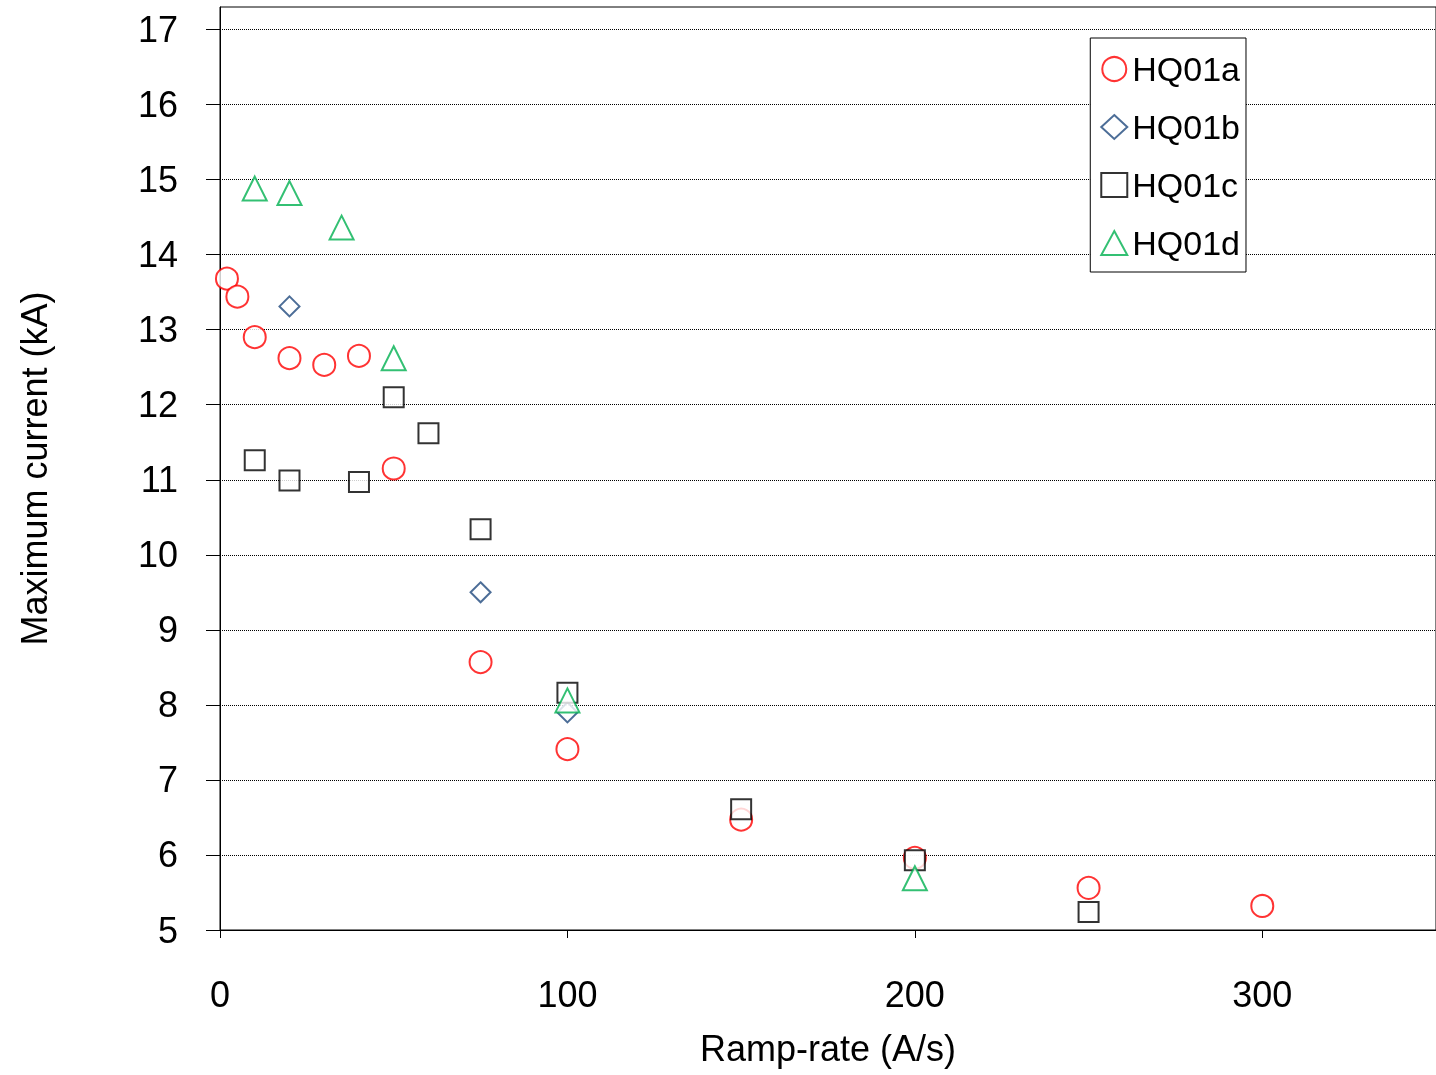  Describe the element at coordinates (828, 1048) in the screenshot. I see `x-axis-title: Ramp-rate (A/s)` at that location.